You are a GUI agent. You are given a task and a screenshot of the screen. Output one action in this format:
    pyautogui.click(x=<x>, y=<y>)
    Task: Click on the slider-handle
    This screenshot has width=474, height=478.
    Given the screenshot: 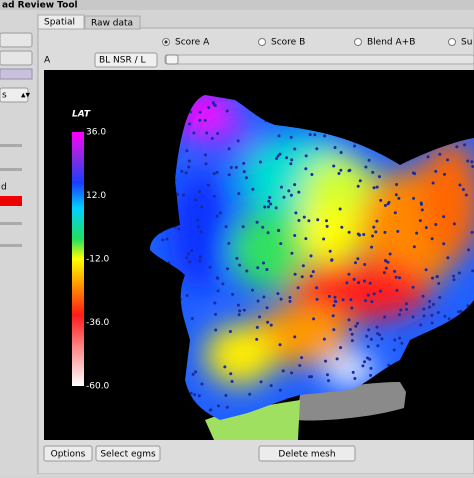 What is the action you would take?
    pyautogui.click(x=172, y=59)
    